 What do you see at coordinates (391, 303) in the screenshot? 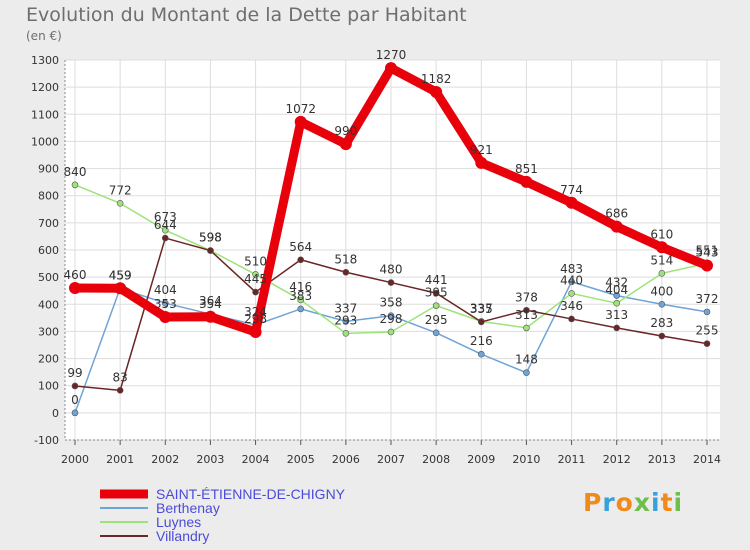
I see `data-label: 358` at bounding box center [391, 303].